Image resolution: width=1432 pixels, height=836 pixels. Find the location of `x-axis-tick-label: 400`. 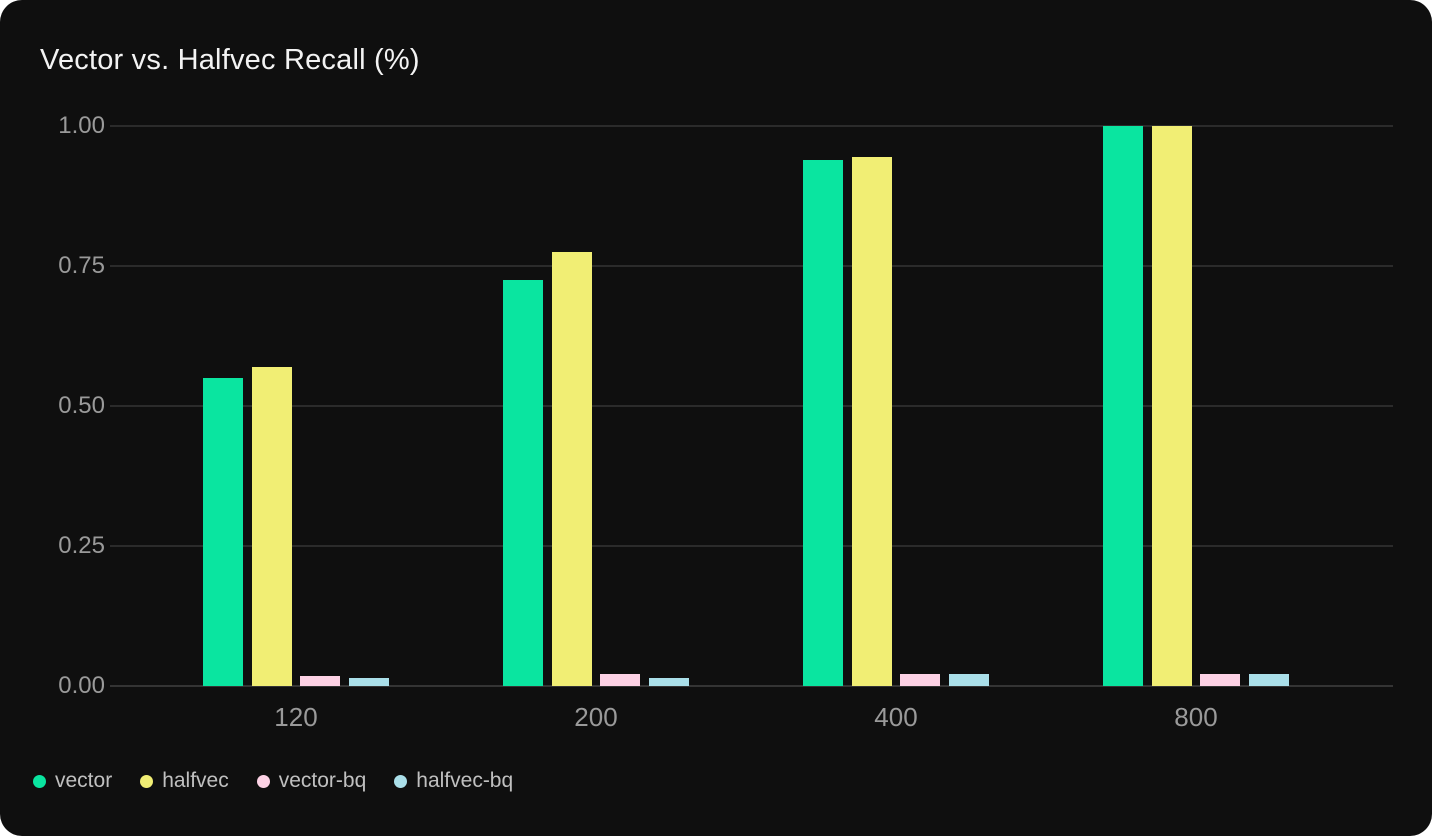

x-axis-tick-label: 400 is located at coordinates (896, 717).